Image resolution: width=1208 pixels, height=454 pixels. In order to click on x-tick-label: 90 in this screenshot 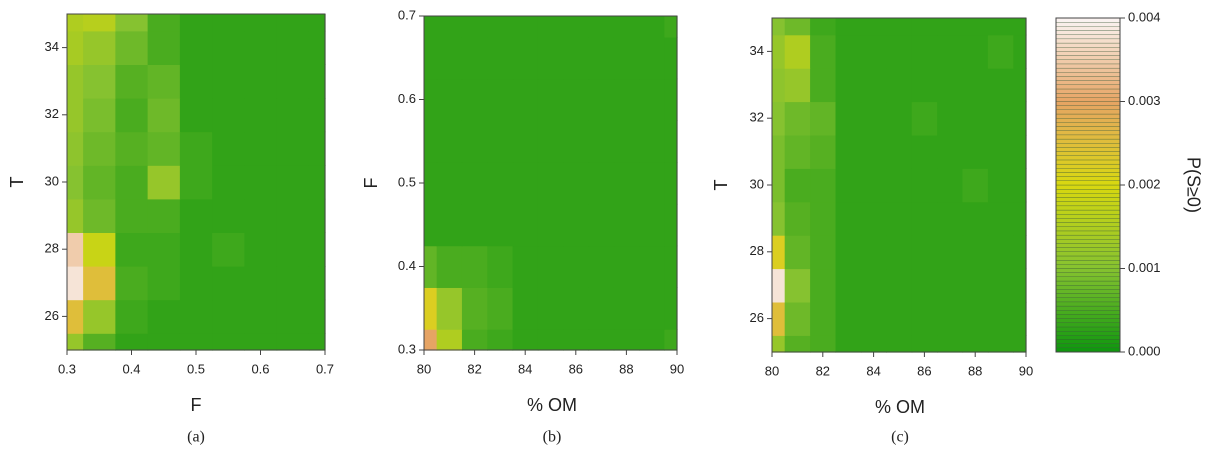, I will do `click(677, 368)`.